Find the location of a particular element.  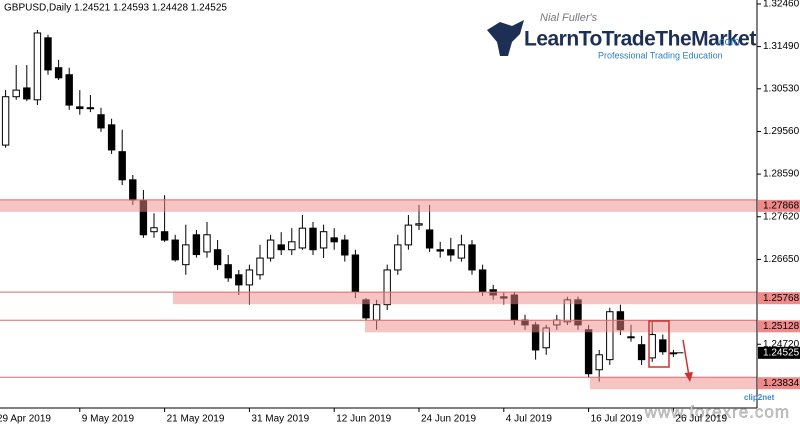

x-tick-label: 4 Jul 2019 is located at coordinates (529, 419).